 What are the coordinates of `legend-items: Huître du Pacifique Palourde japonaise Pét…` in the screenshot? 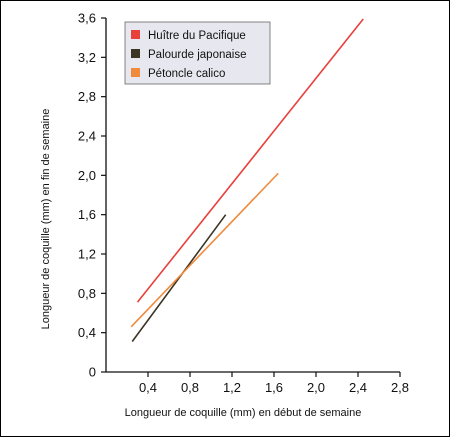 It's located at (188, 55).